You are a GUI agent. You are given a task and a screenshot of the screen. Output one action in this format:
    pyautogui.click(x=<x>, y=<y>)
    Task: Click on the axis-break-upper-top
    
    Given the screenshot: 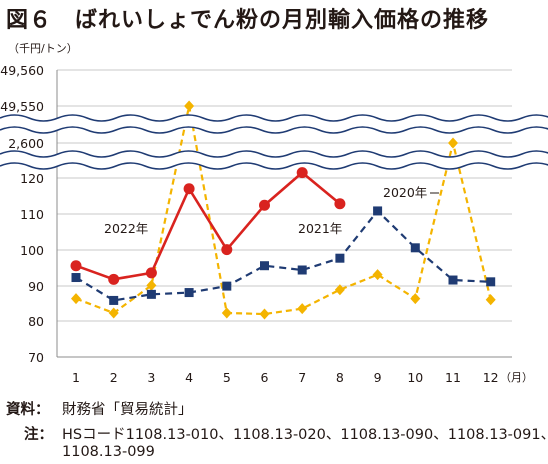 What is the action you would take?
    pyautogui.click(x=274, y=118)
    